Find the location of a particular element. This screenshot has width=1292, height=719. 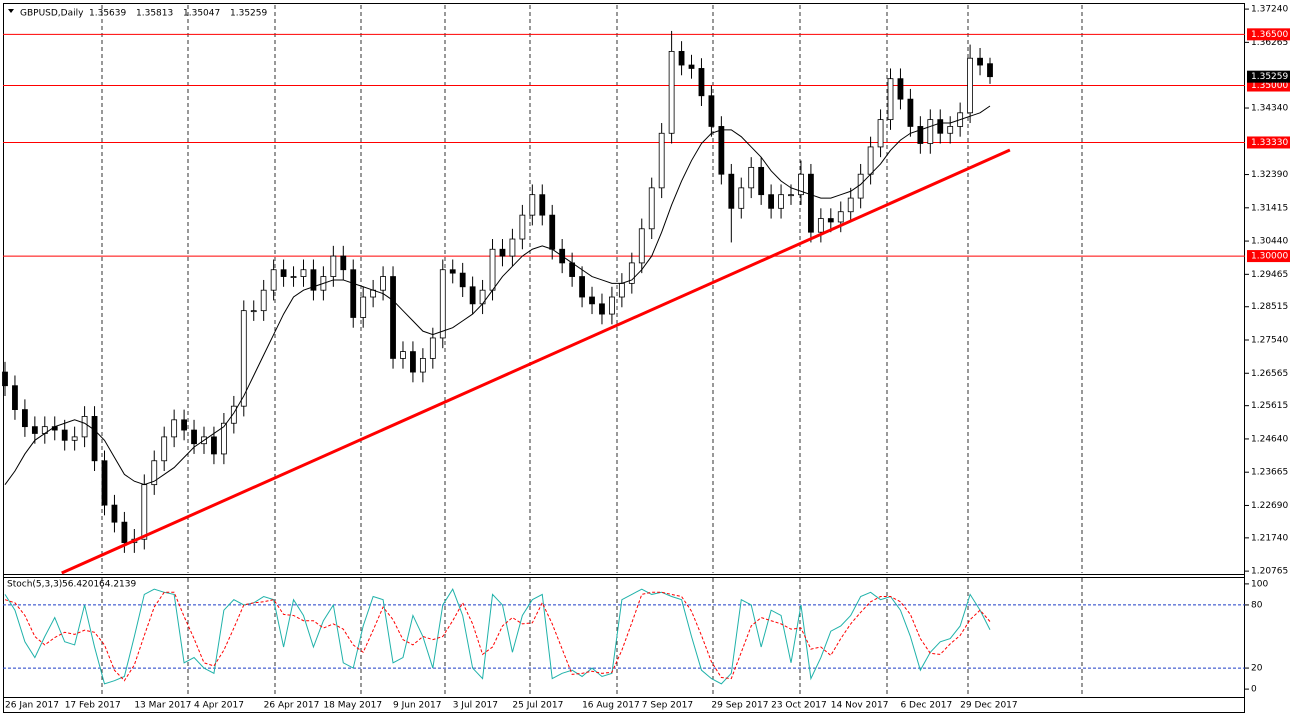

x-tick-label: 18 May 2017 is located at coordinates (352, 706).